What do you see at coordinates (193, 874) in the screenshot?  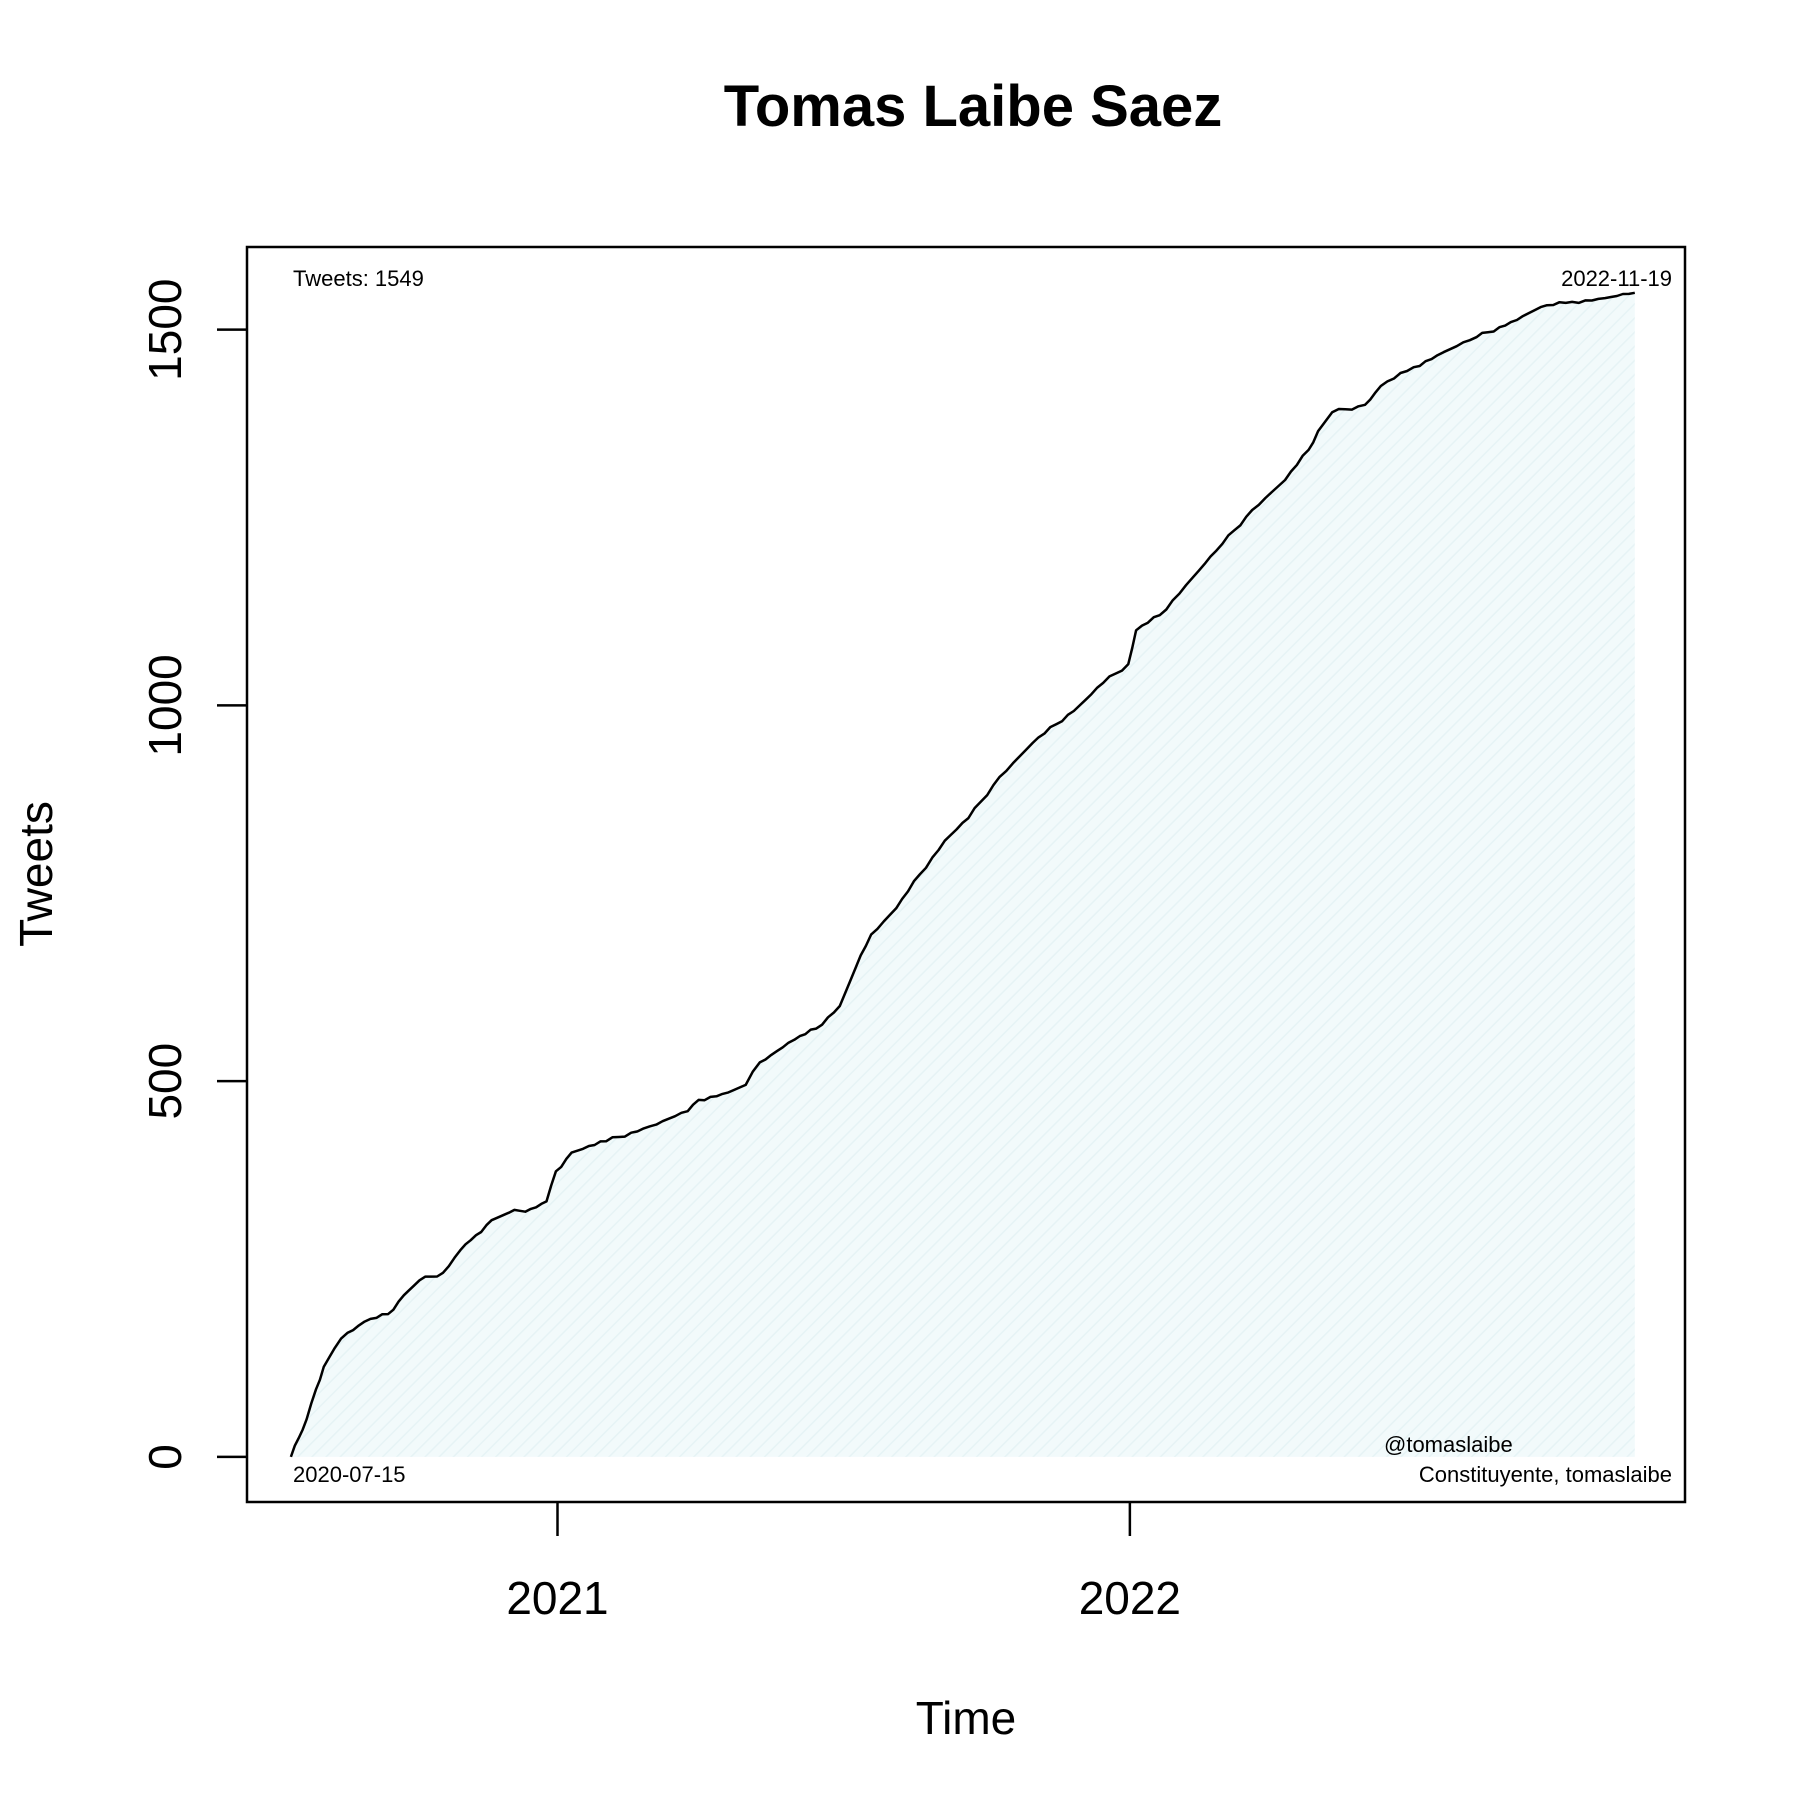 I see `y-axis: 0 500 1000 1500` at bounding box center [193, 874].